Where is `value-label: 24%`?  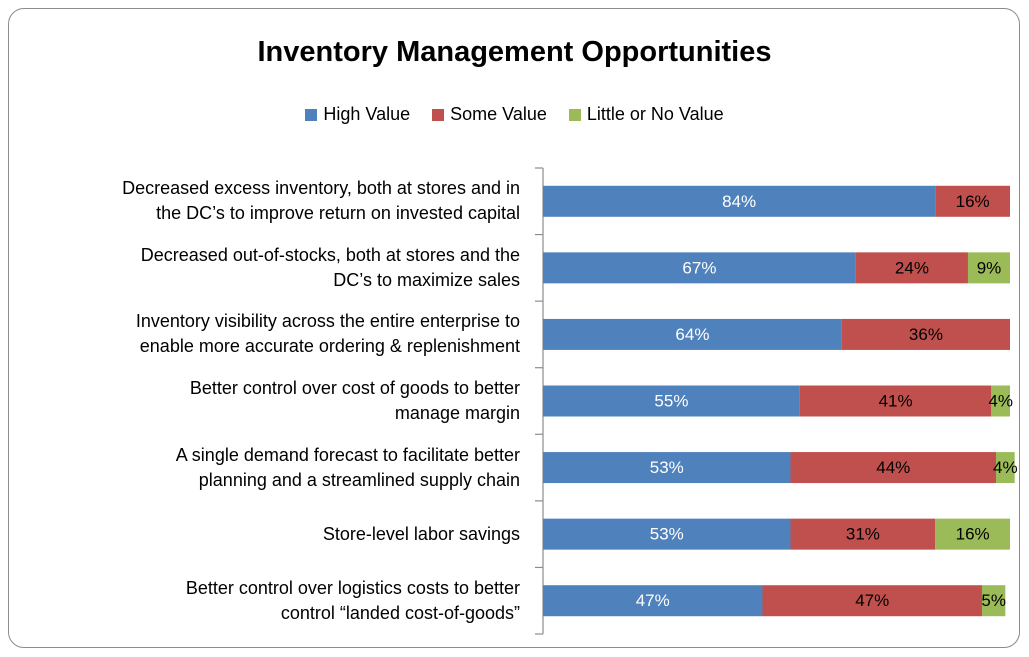 value-label: 24% is located at coordinates (912, 267).